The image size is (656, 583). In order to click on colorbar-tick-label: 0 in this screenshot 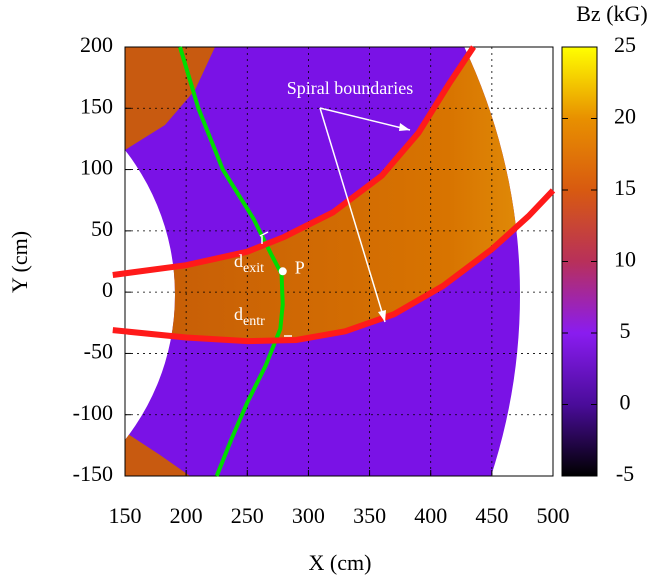, I will do `click(625, 402)`.